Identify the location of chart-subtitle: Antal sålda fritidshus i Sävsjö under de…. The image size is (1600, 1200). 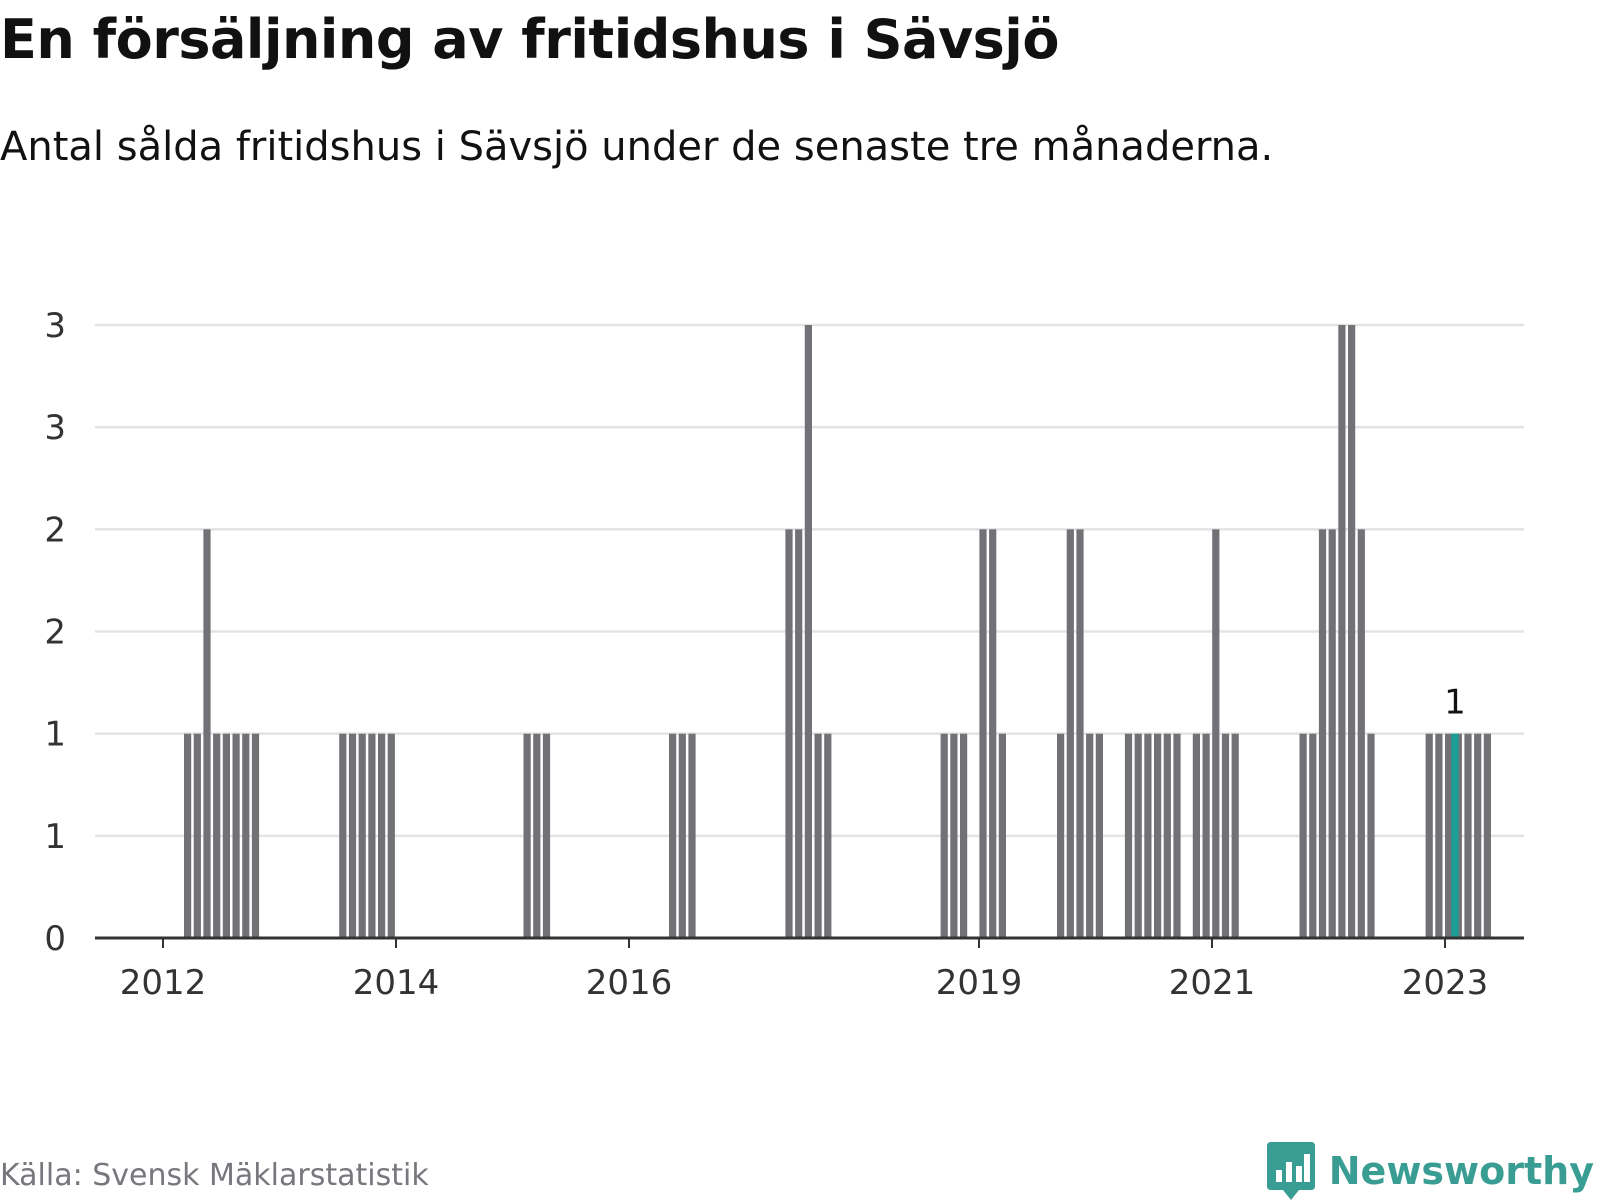
(637, 147).